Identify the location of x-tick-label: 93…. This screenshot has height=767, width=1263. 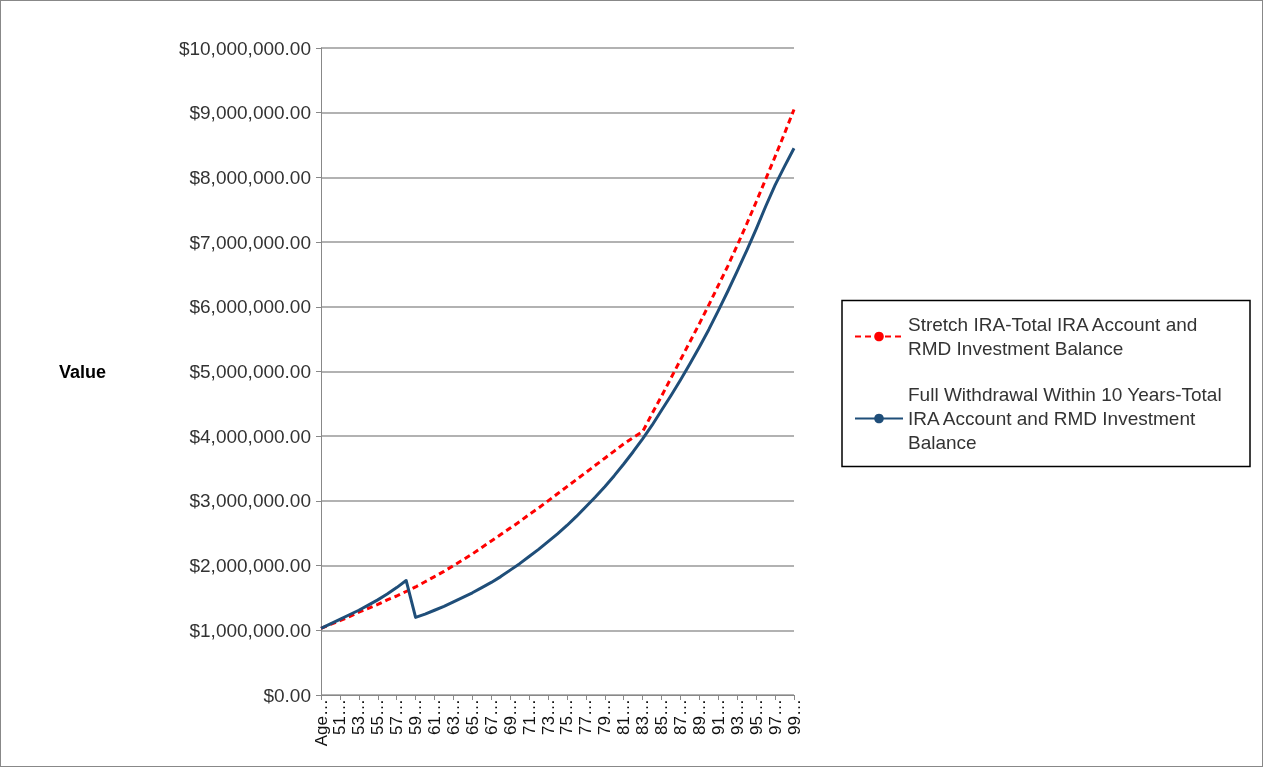
(737, 717).